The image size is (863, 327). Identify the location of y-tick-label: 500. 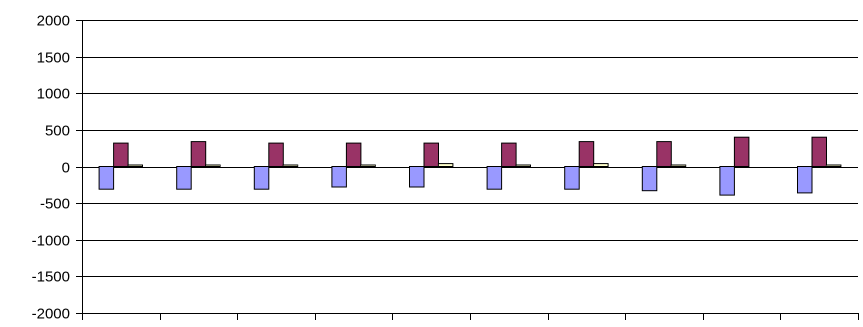
(57, 131).